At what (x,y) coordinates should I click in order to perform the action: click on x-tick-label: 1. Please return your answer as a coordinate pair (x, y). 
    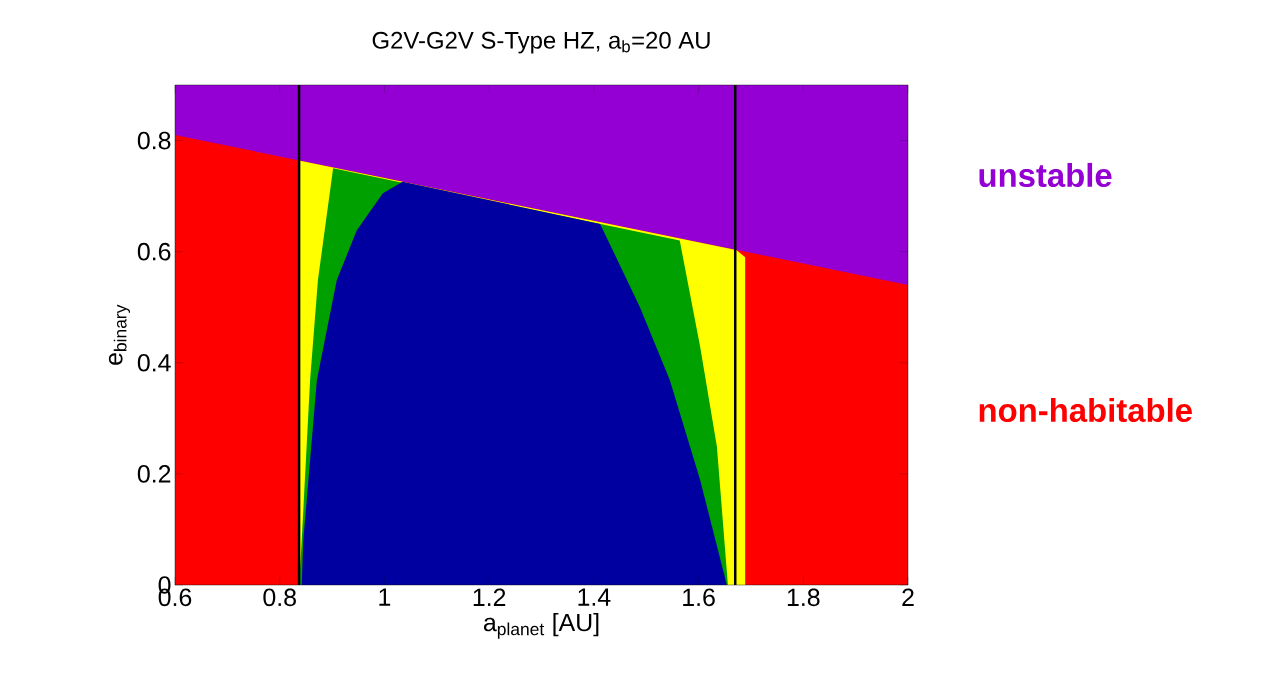
    Looking at the image, I should click on (385, 597).